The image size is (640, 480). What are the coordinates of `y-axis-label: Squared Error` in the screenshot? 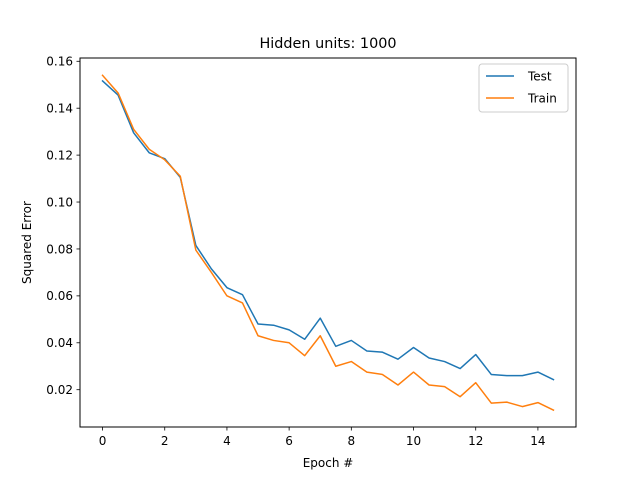 It's located at (27, 242).